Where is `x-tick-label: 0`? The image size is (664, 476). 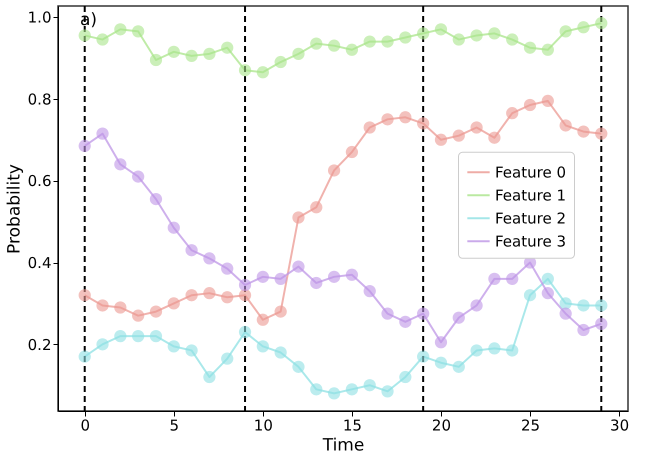
x-tick-label: 0 is located at coordinates (85, 425).